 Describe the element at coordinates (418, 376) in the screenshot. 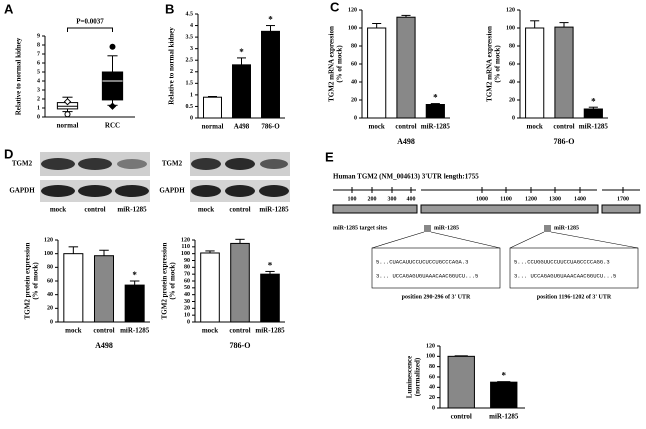

I see `y-axis-label: (normalized)` at that location.